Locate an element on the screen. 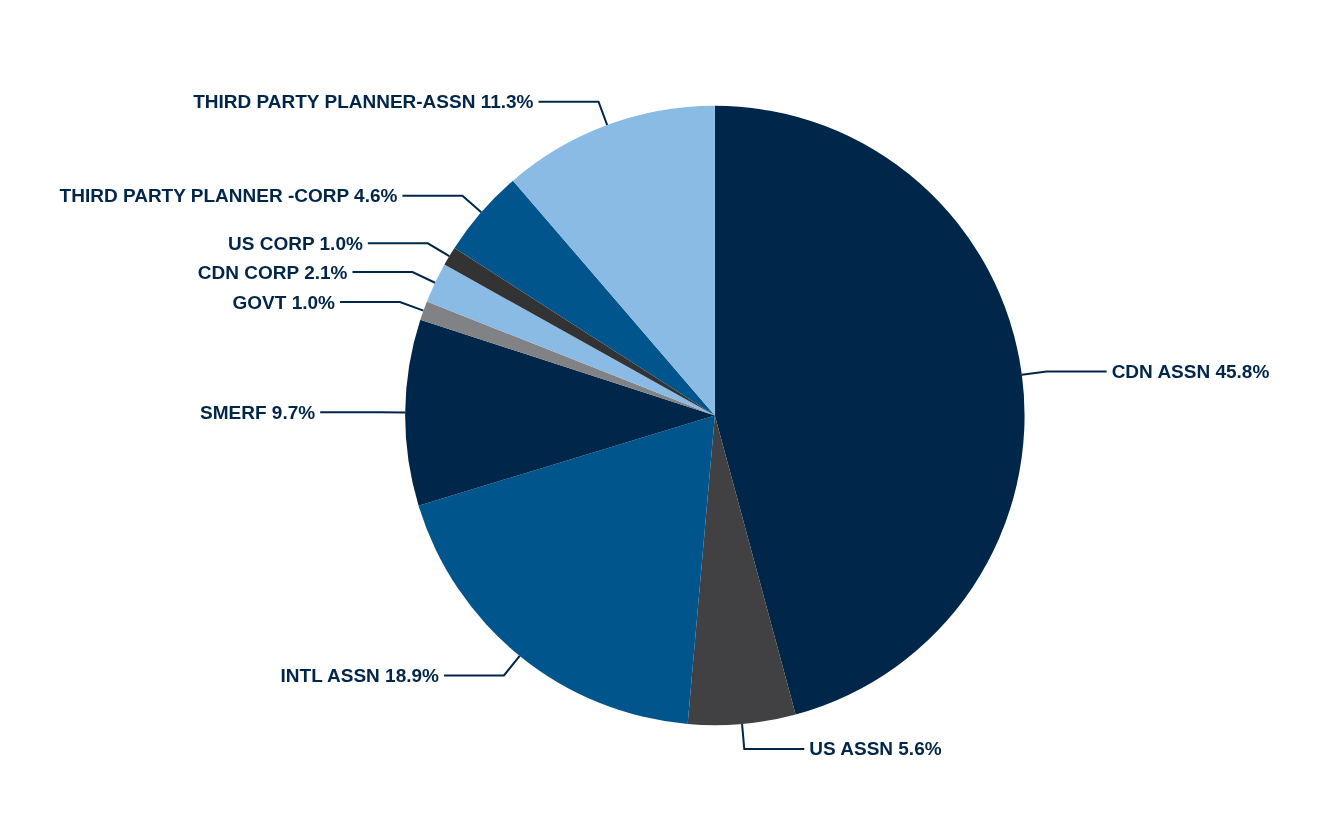 This screenshot has height=831, width=1325. slice-label: US ASSN 5.6% is located at coordinates (875, 749).